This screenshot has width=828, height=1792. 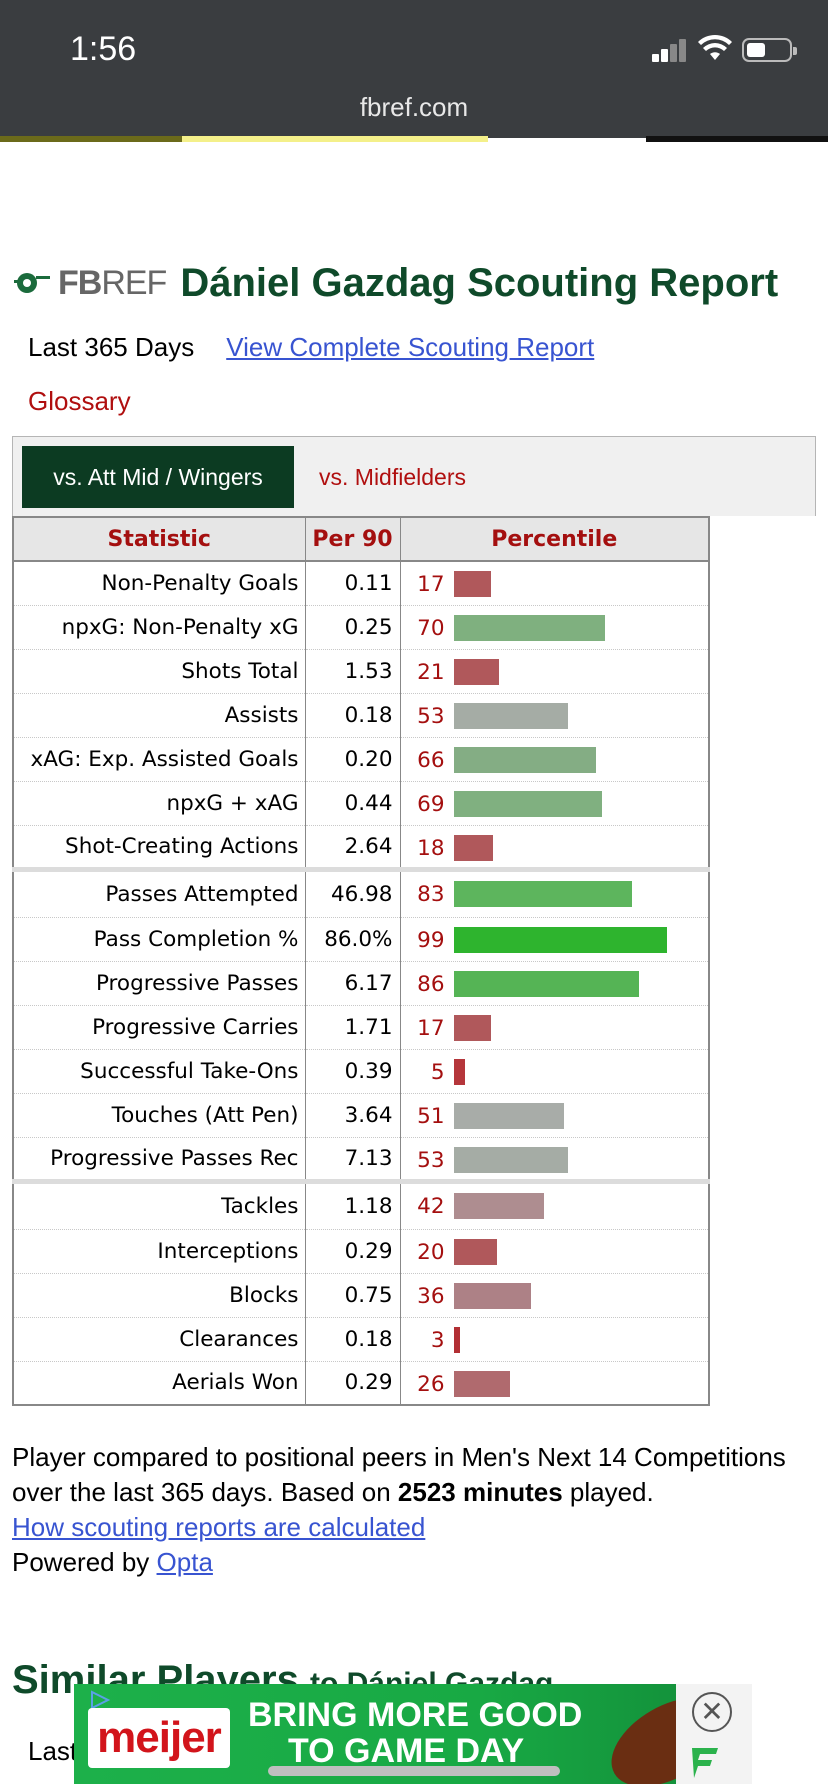 I want to click on percentile-cell: 5, so click(x=554, y=1071).